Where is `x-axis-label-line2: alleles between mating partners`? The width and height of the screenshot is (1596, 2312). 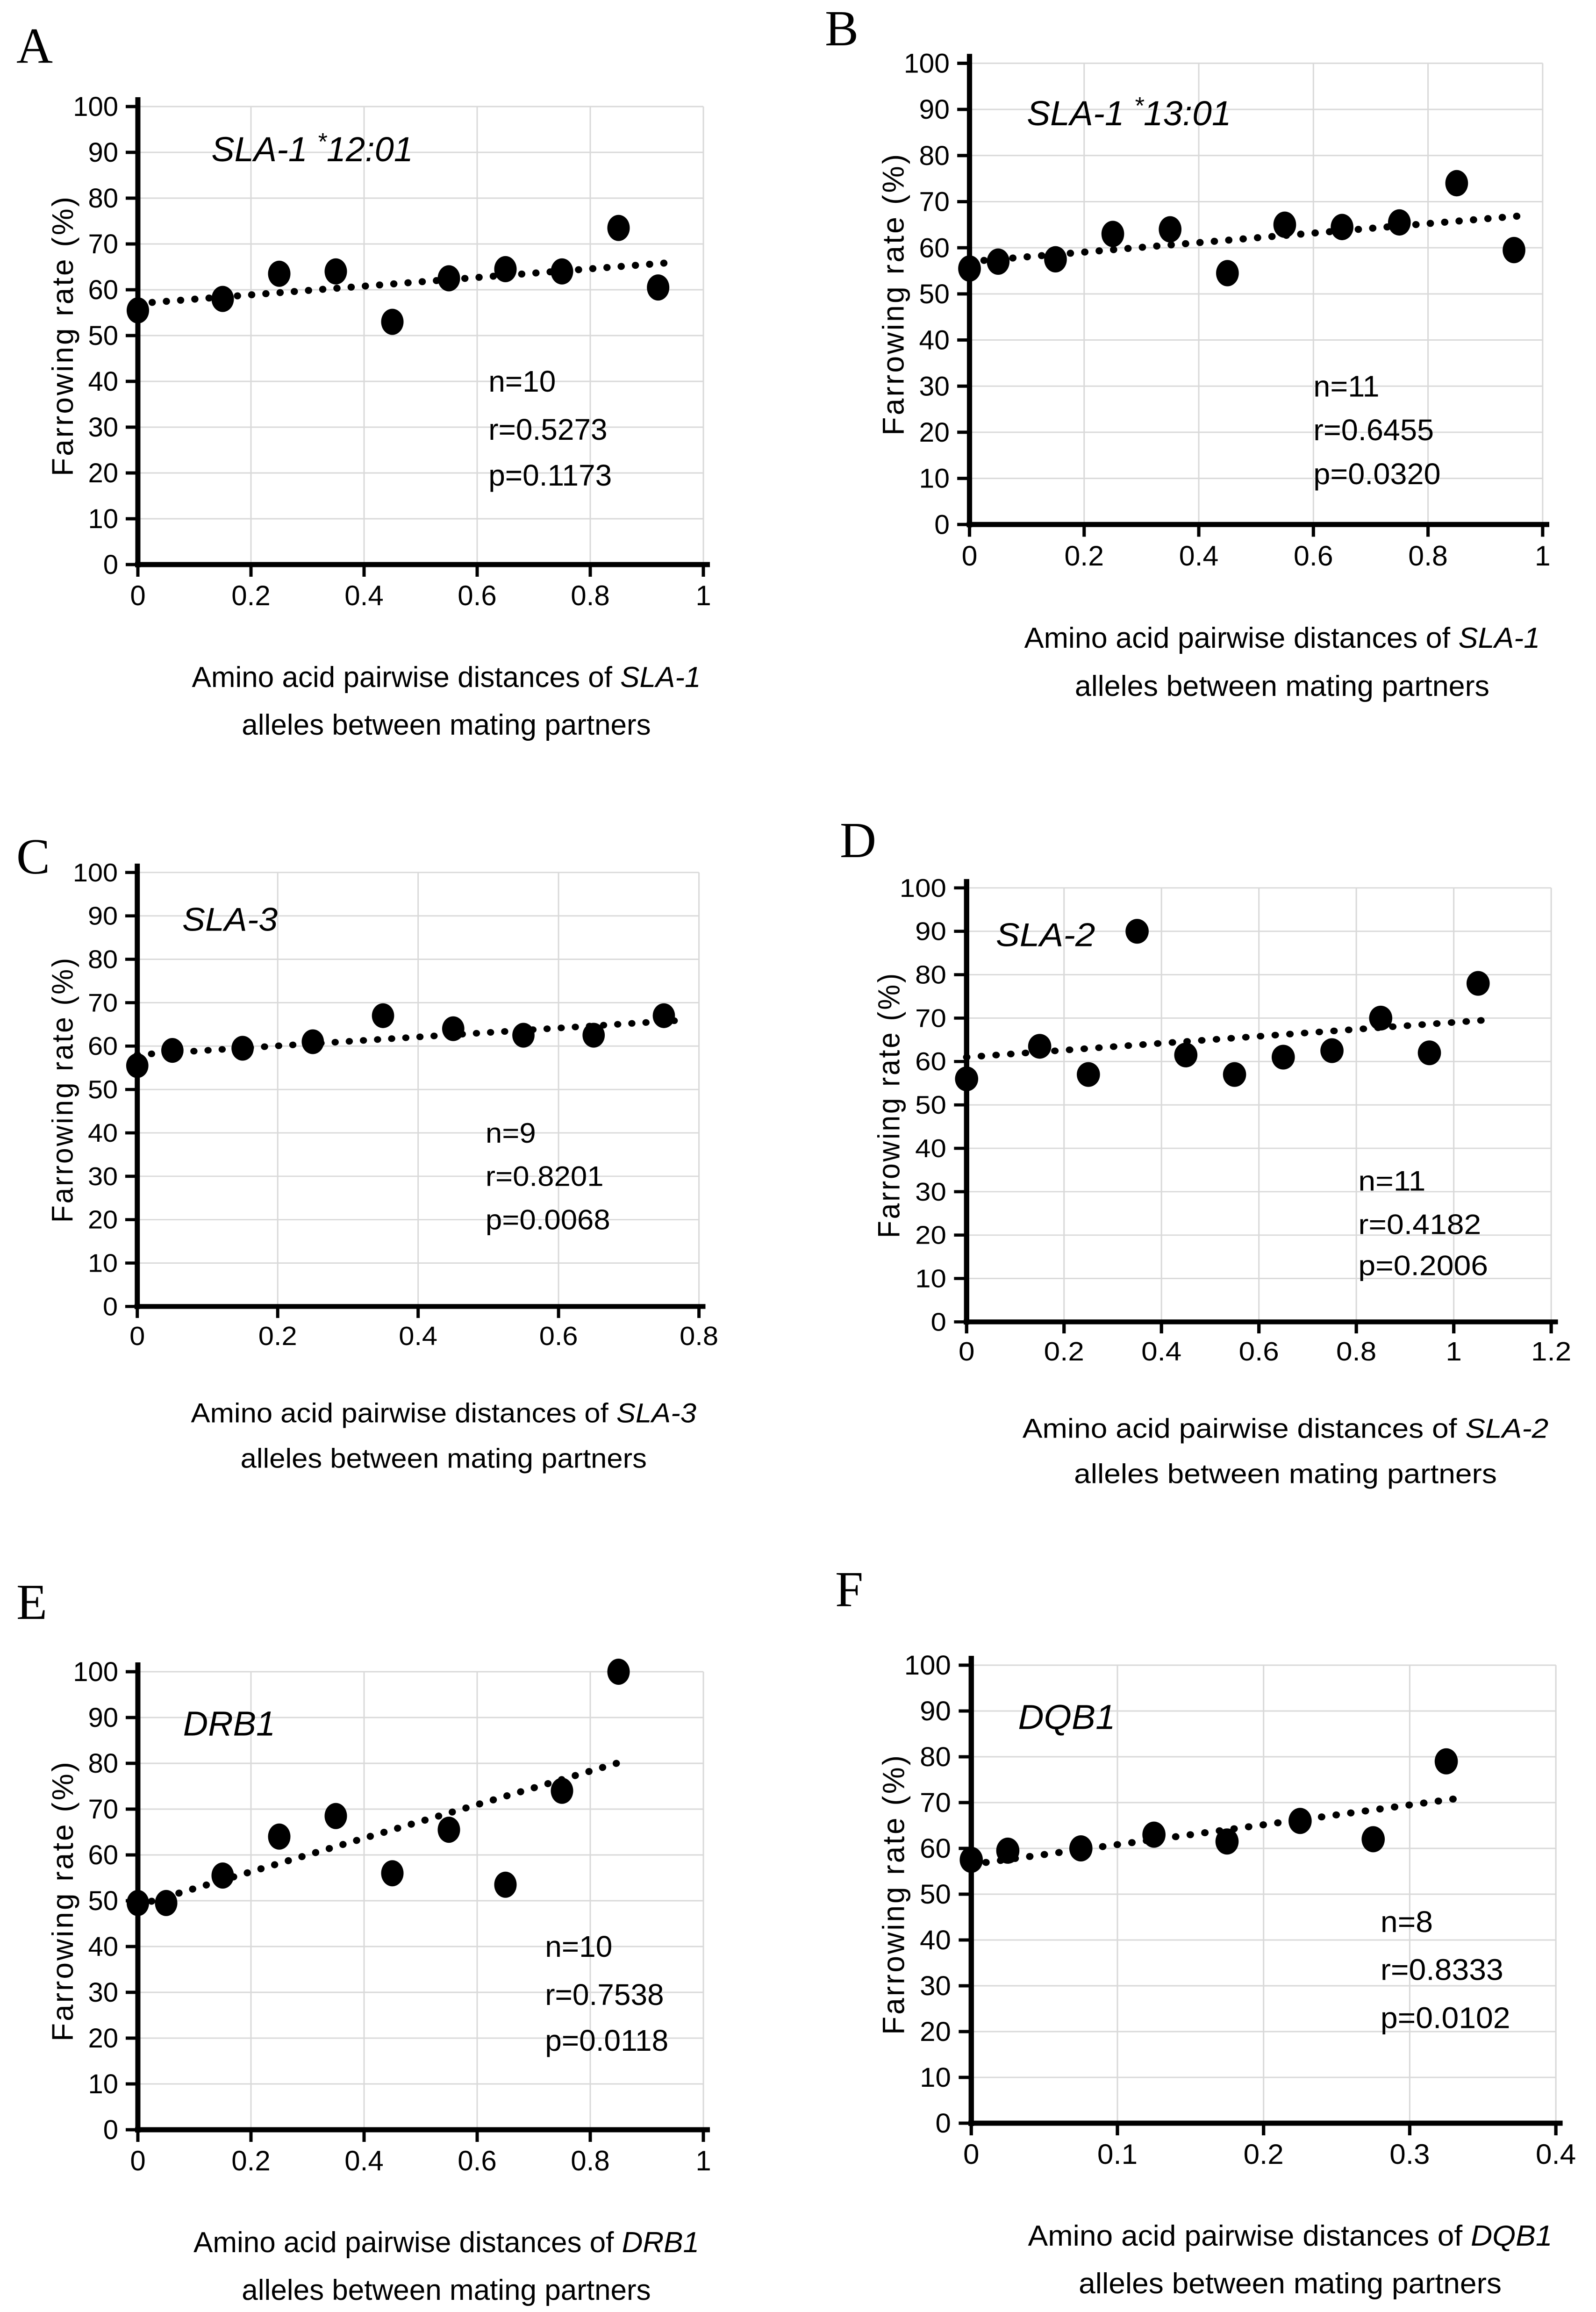 x-axis-label-line2: alleles between mating partners is located at coordinates (446, 725).